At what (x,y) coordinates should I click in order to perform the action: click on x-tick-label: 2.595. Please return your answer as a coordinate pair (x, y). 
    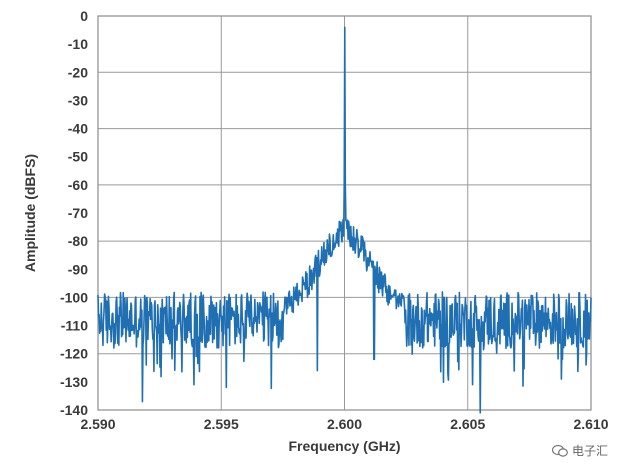
    Looking at the image, I should click on (221, 424).